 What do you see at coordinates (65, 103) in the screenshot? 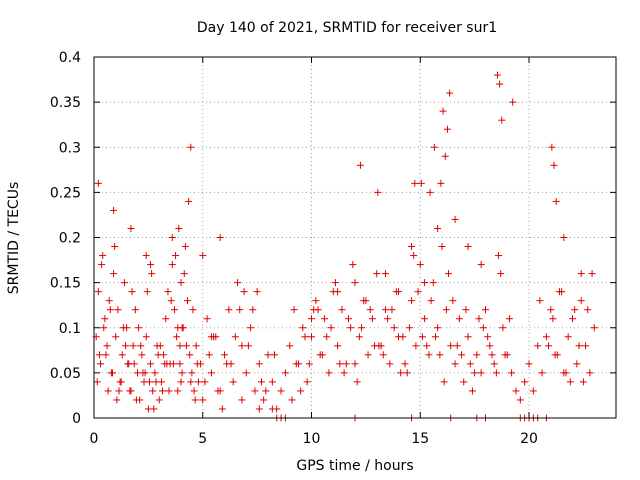
I see `y-tick-label: 0.35` at bounding box center [65, 103].